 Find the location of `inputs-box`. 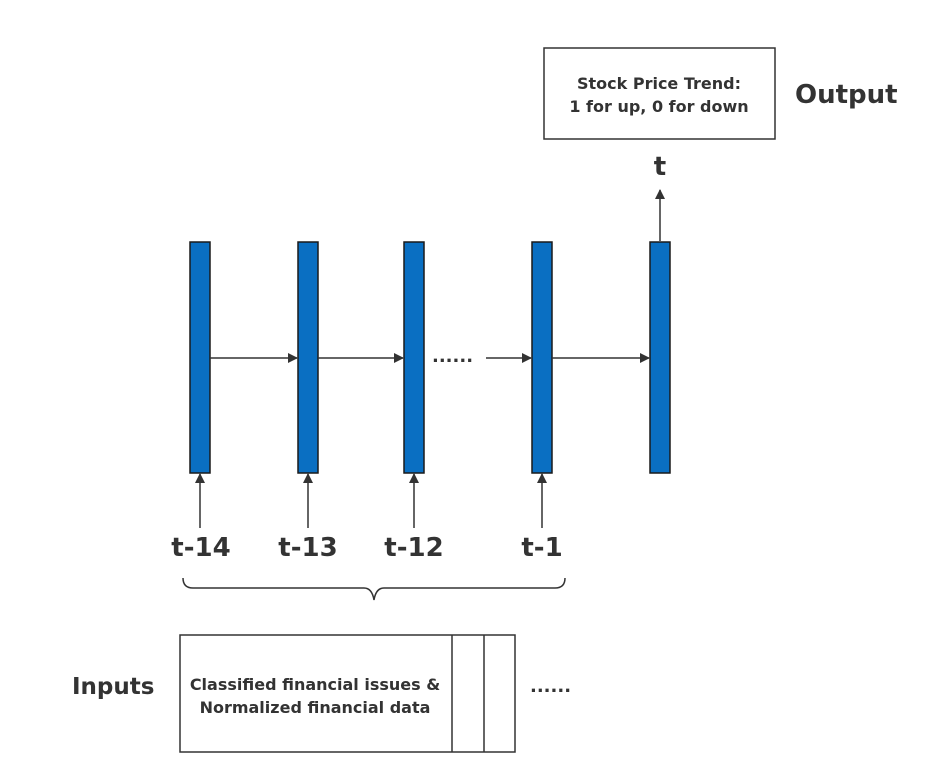

inputs-box is located at coordinates (347, 693).